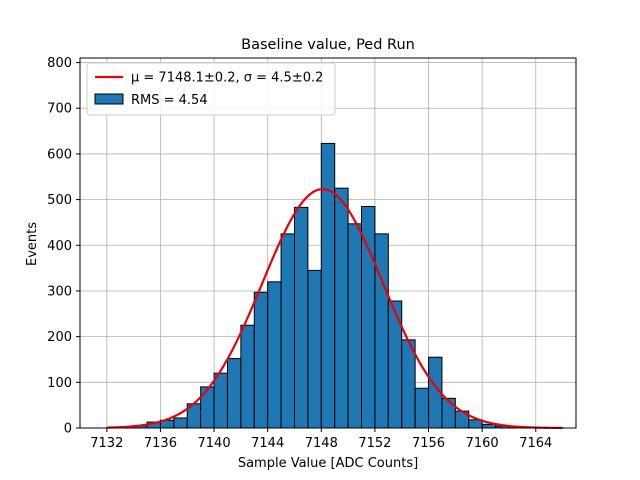 The width and height of the screenshot is (640, 480). I want to click on y-tick-label: 100, so click(59, 383).